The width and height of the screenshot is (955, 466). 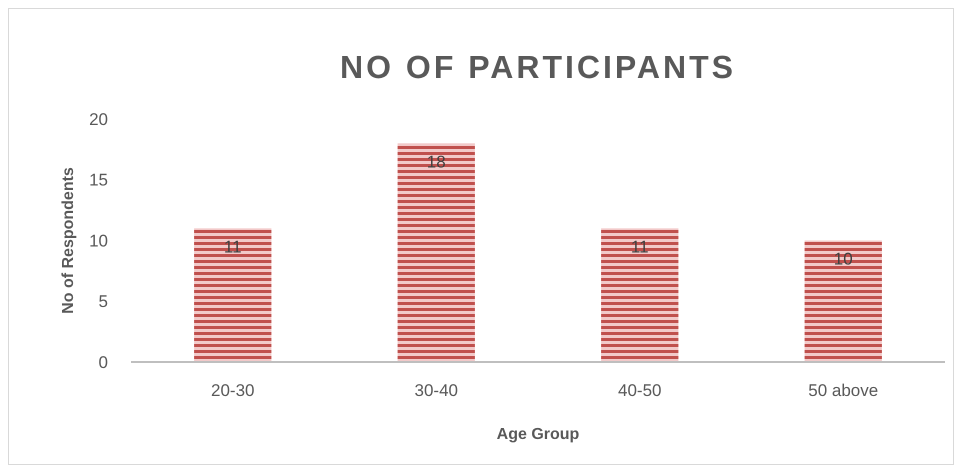 What do you see at coordinates (538, 67) in the screenshot?
I see `chart-title: NO OF PARTICIPANTS` at bounding box center [538, 67].